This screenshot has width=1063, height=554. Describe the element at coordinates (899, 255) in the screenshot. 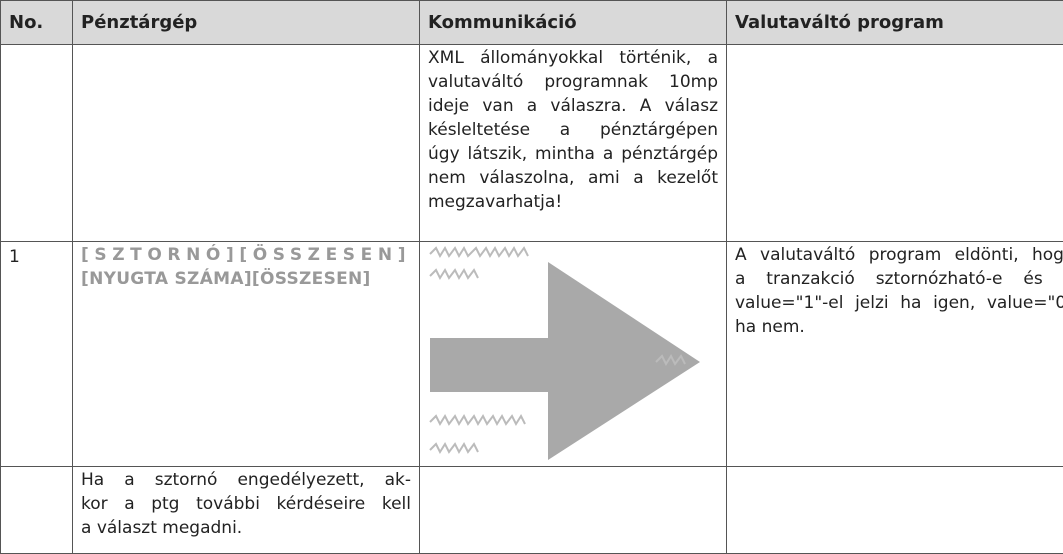

I see `cell-line: A valutaváltó program eldönti, hogy` at that location.